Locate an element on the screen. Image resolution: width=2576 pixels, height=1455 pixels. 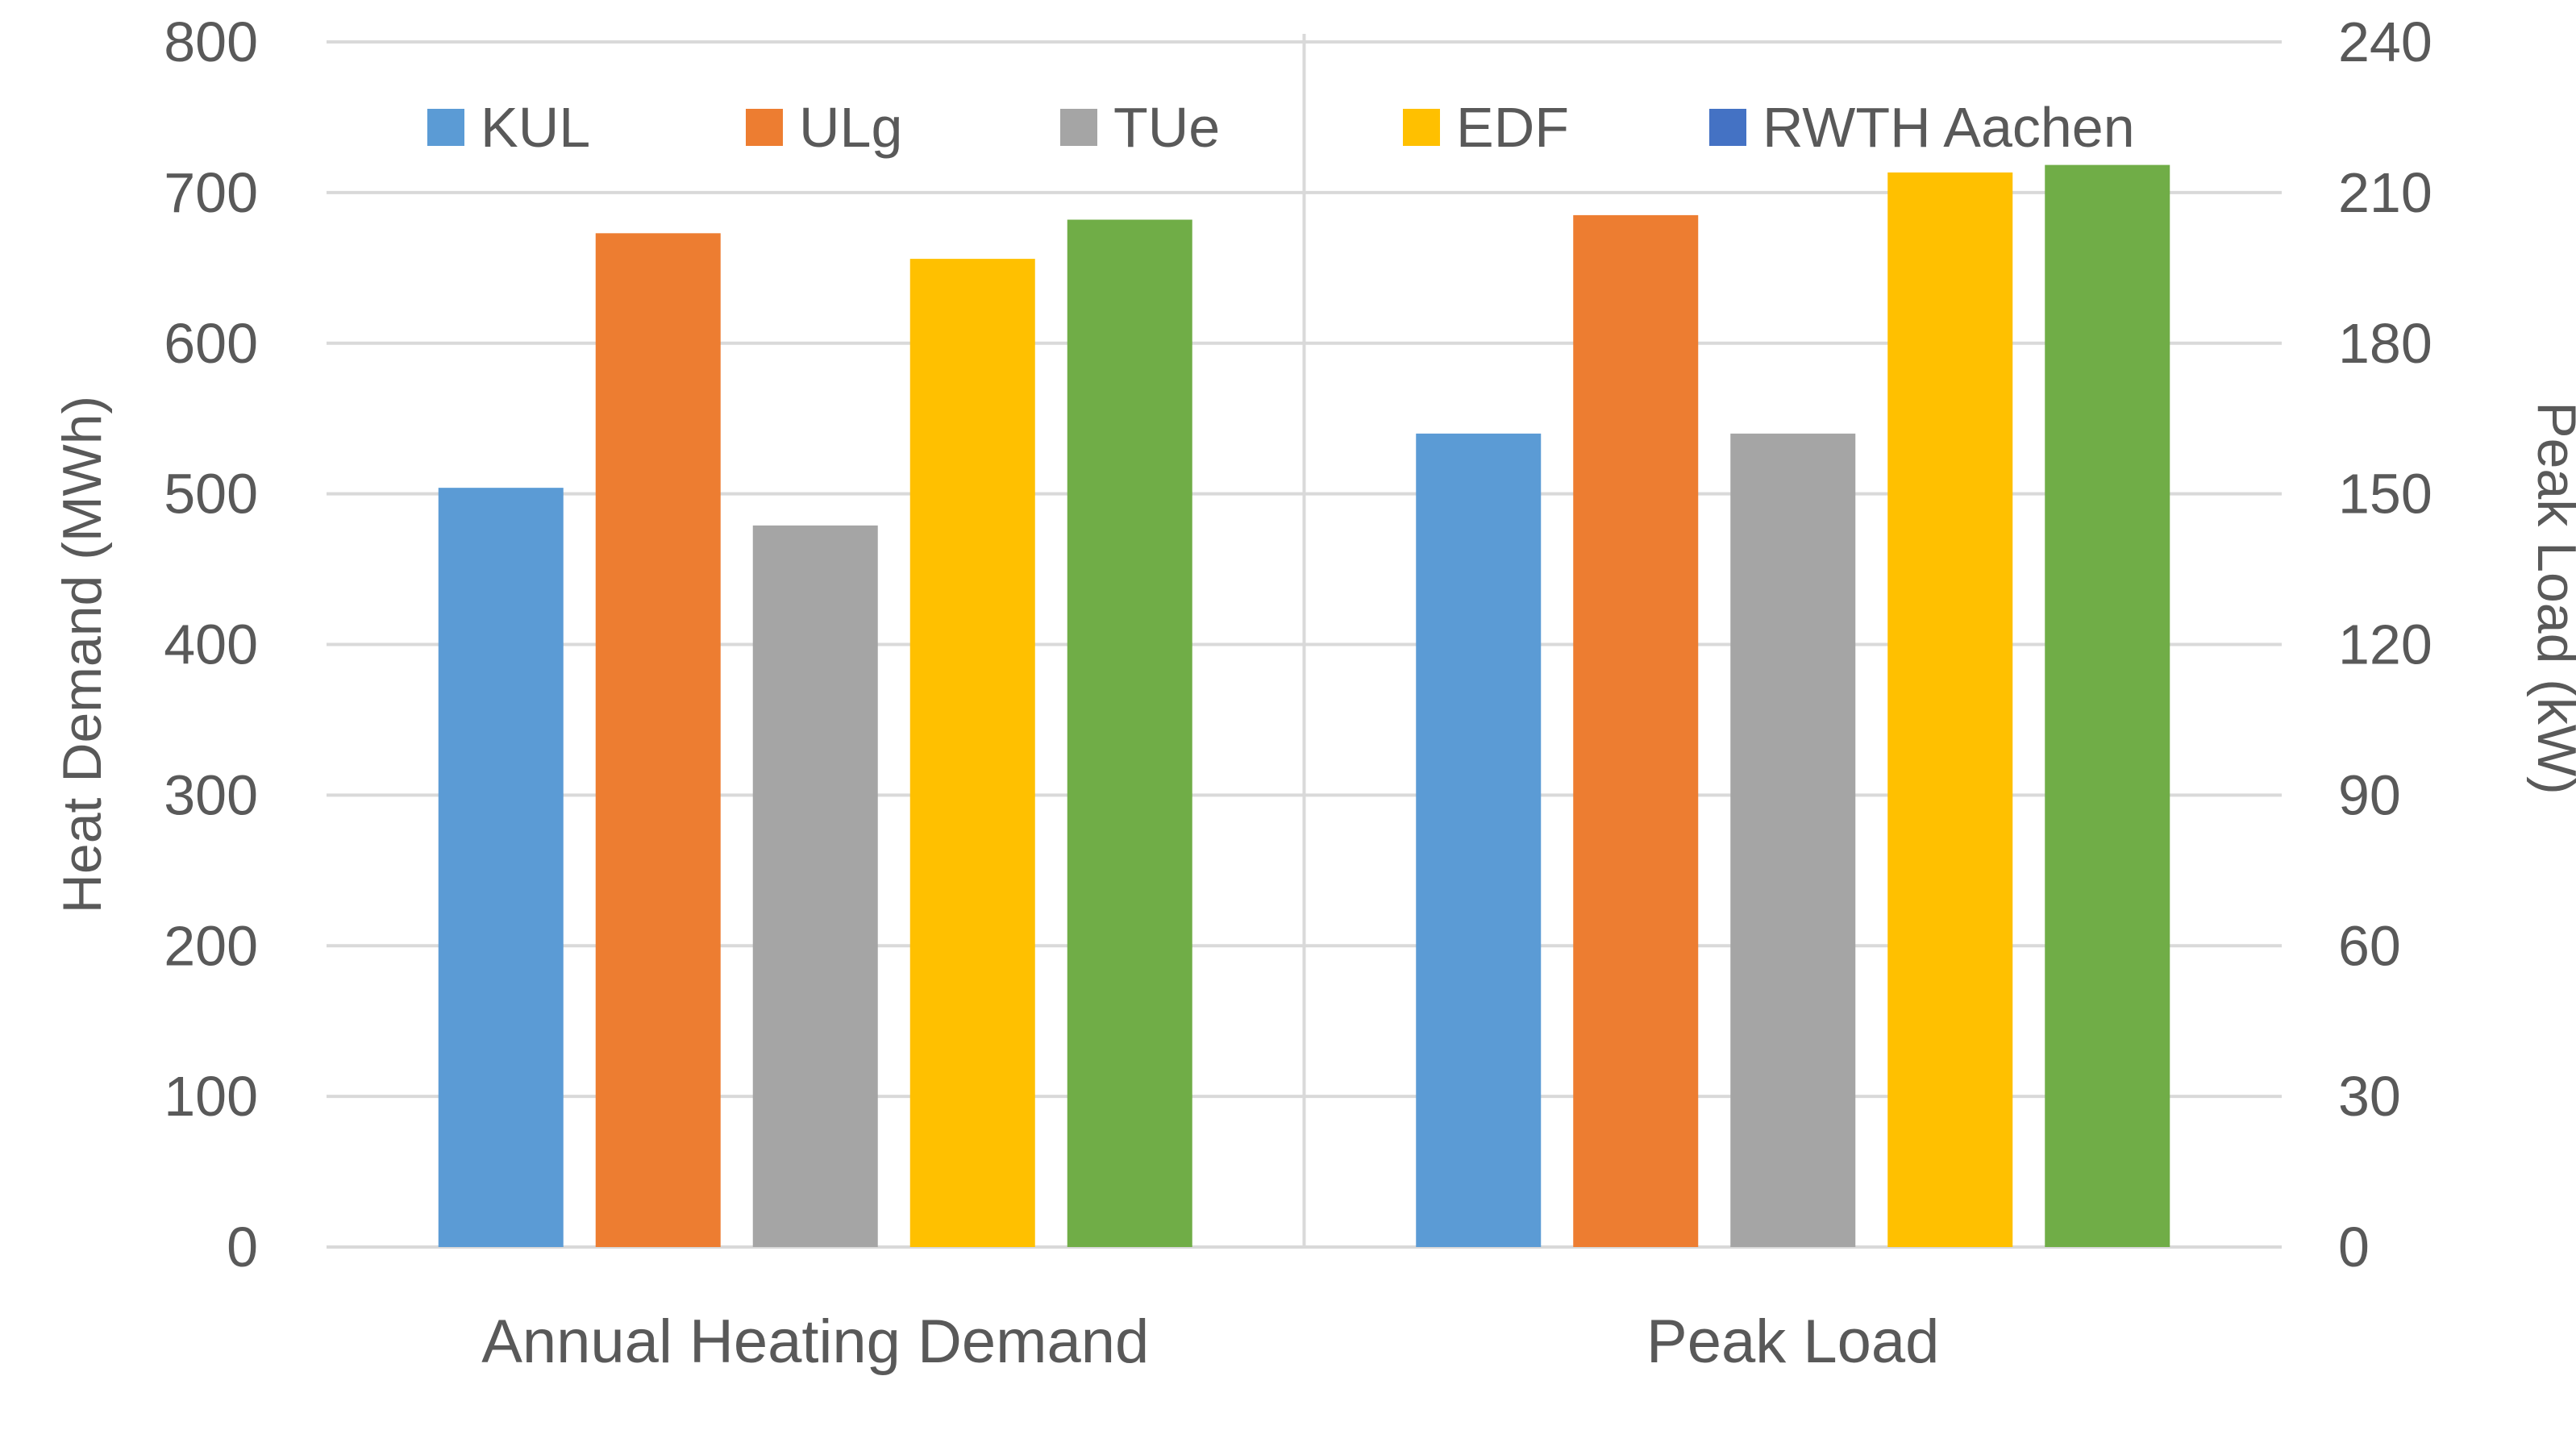
legend-label: RWTH Aachen is located at coordinates (1948, 127).